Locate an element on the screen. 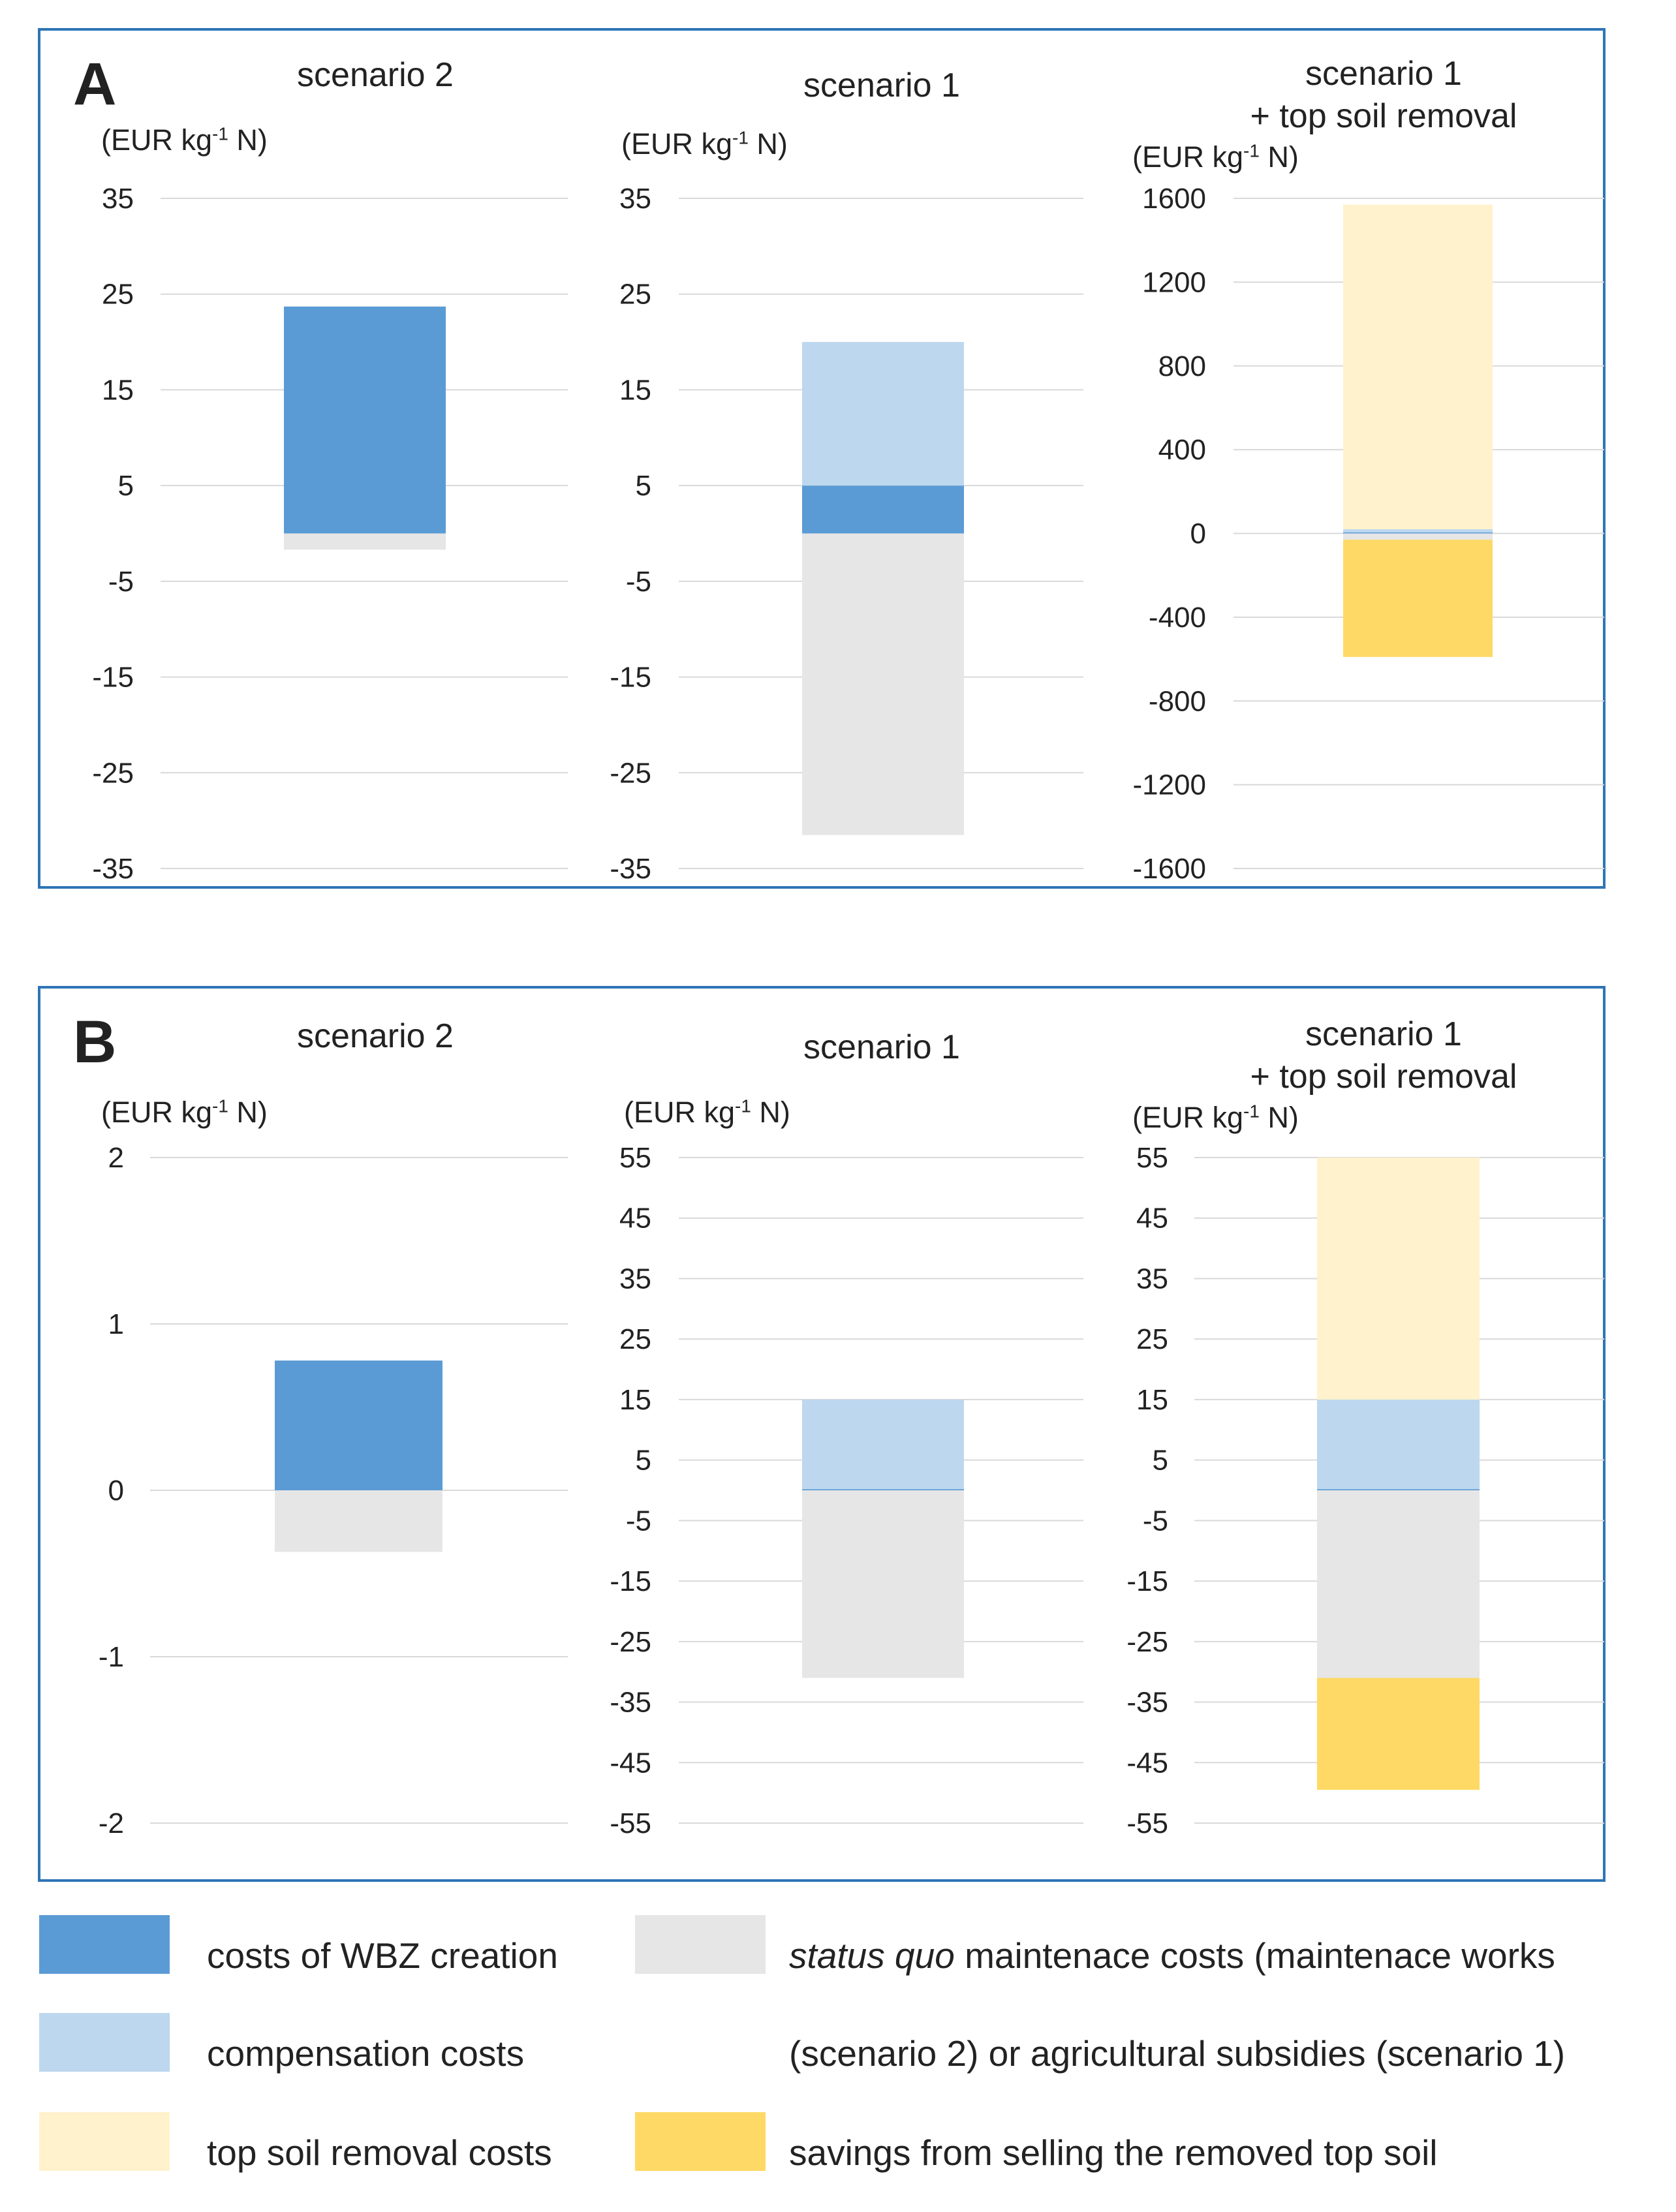 The height and width of the screenshot is (2212, 1676). tick-label-b-1-3: -1 is located at coordinates (111, 1657).